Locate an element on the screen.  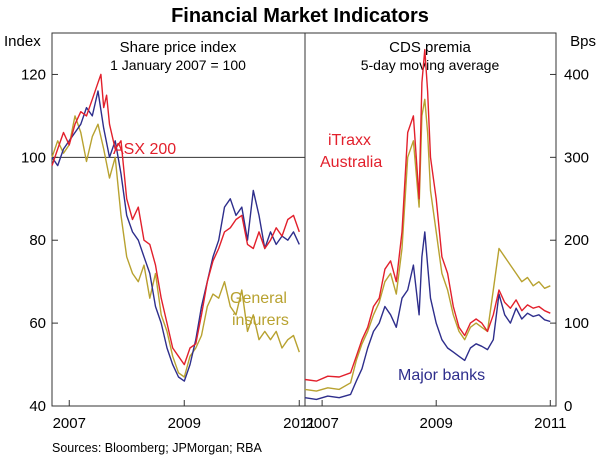
y-tick-label: 400 is located at coordinates (576, 74).